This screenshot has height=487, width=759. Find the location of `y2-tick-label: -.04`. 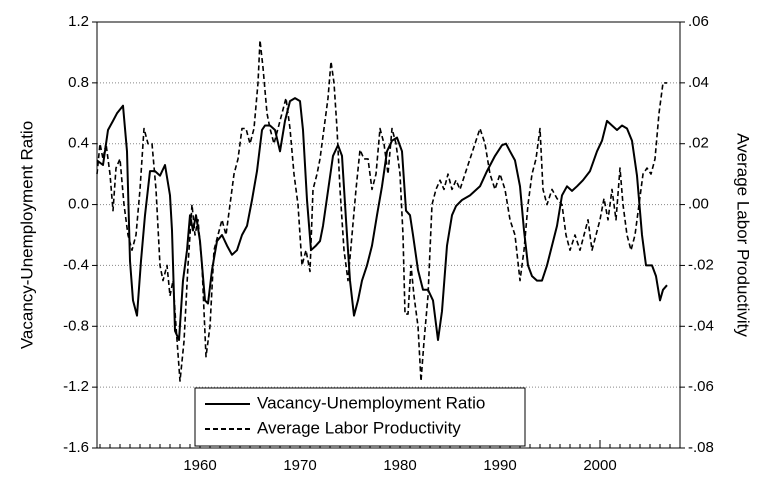

y2-tick-label: -.04 is located at coordinates (701, 325).